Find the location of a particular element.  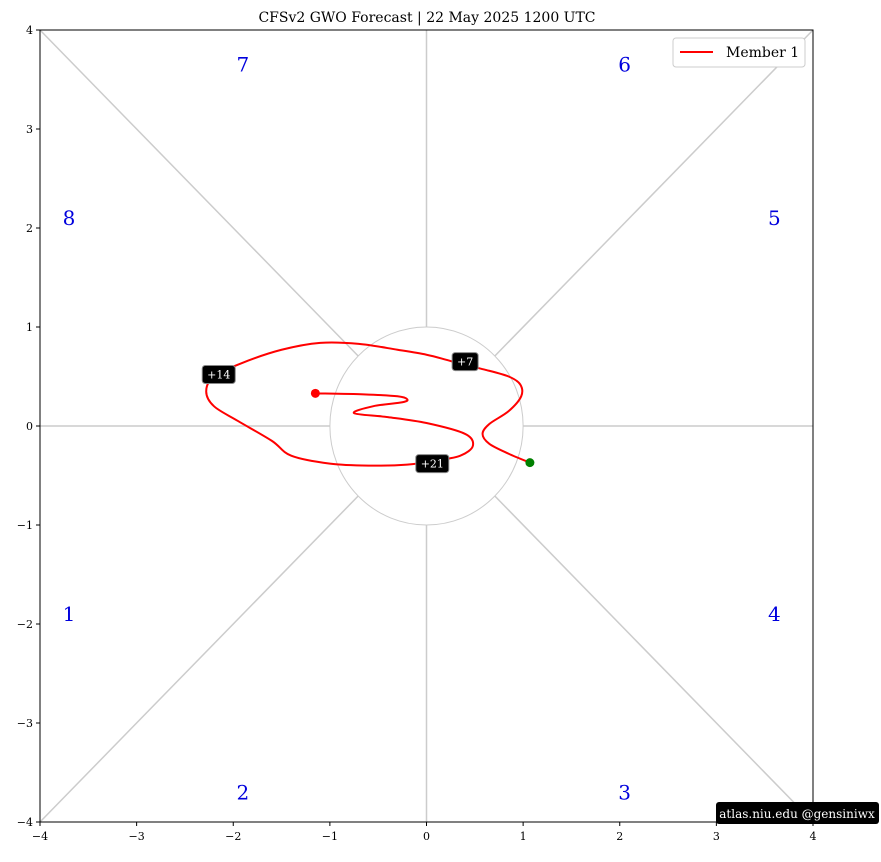

watermark: atlas.niu.edu @gensiniwx is located at coordinates (797, 813).